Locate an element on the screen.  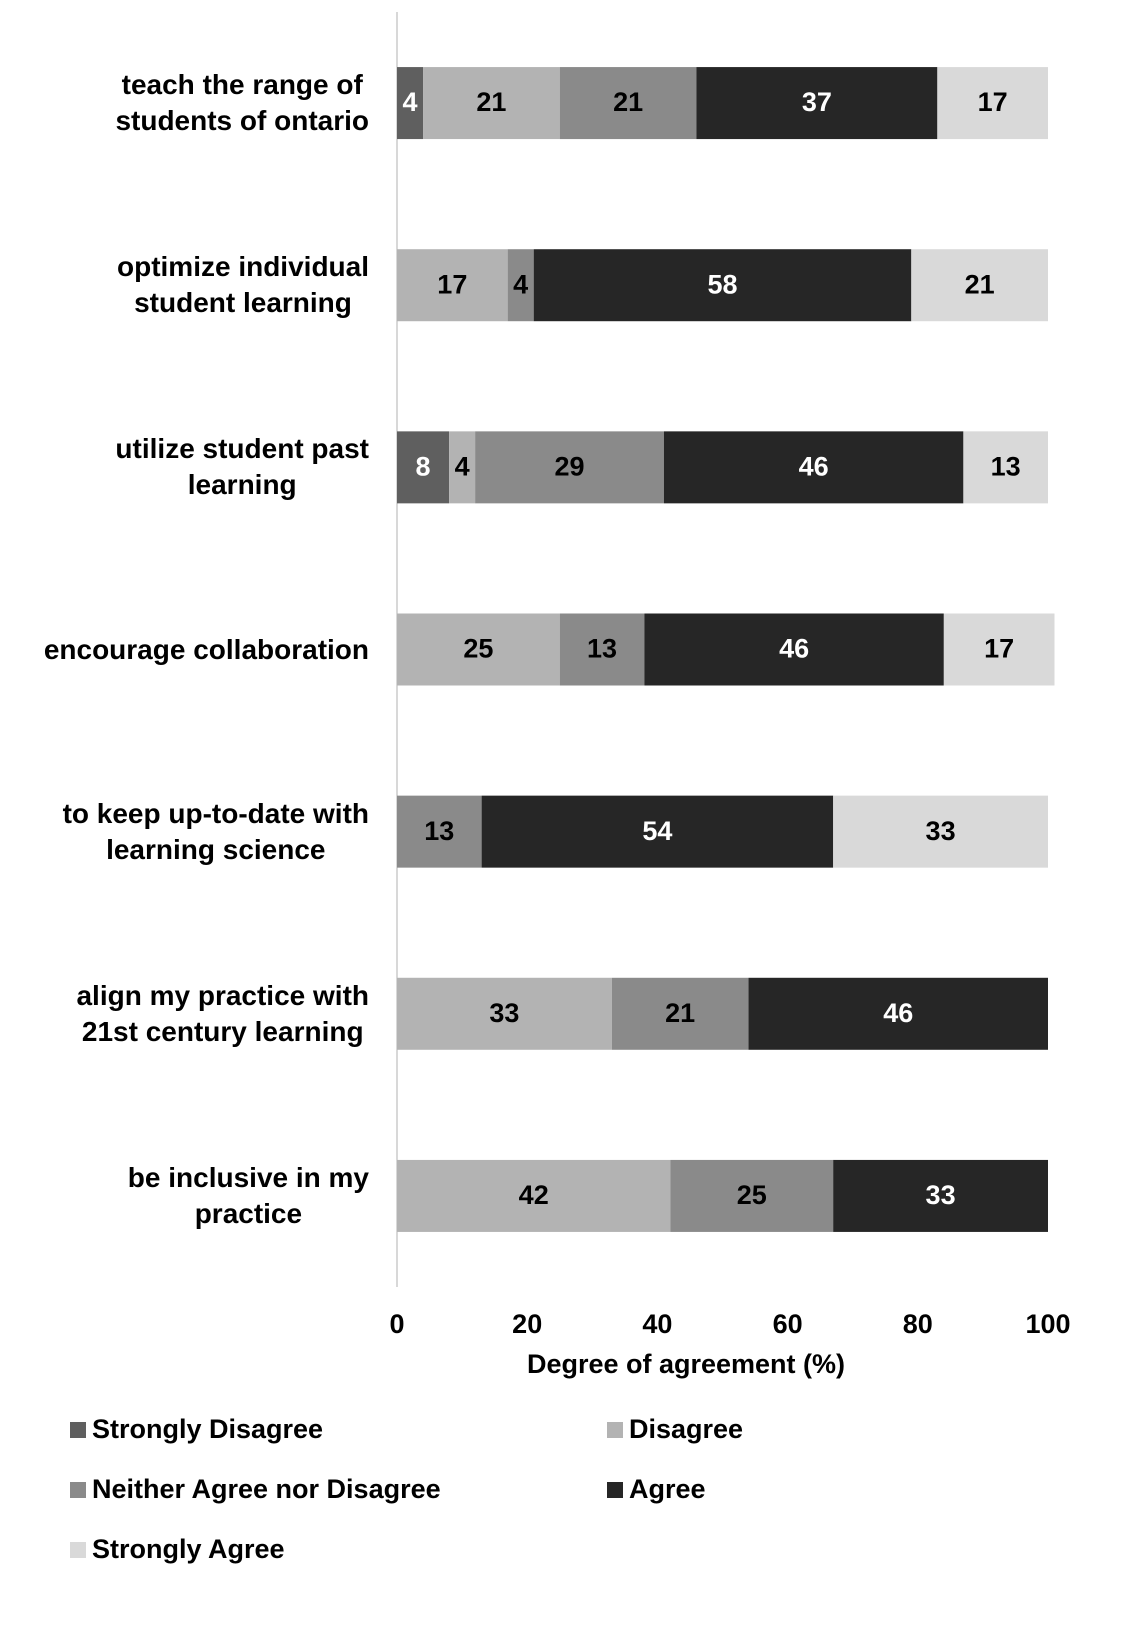
x-tick-label: 40 is located at coordinates (657, 1324).